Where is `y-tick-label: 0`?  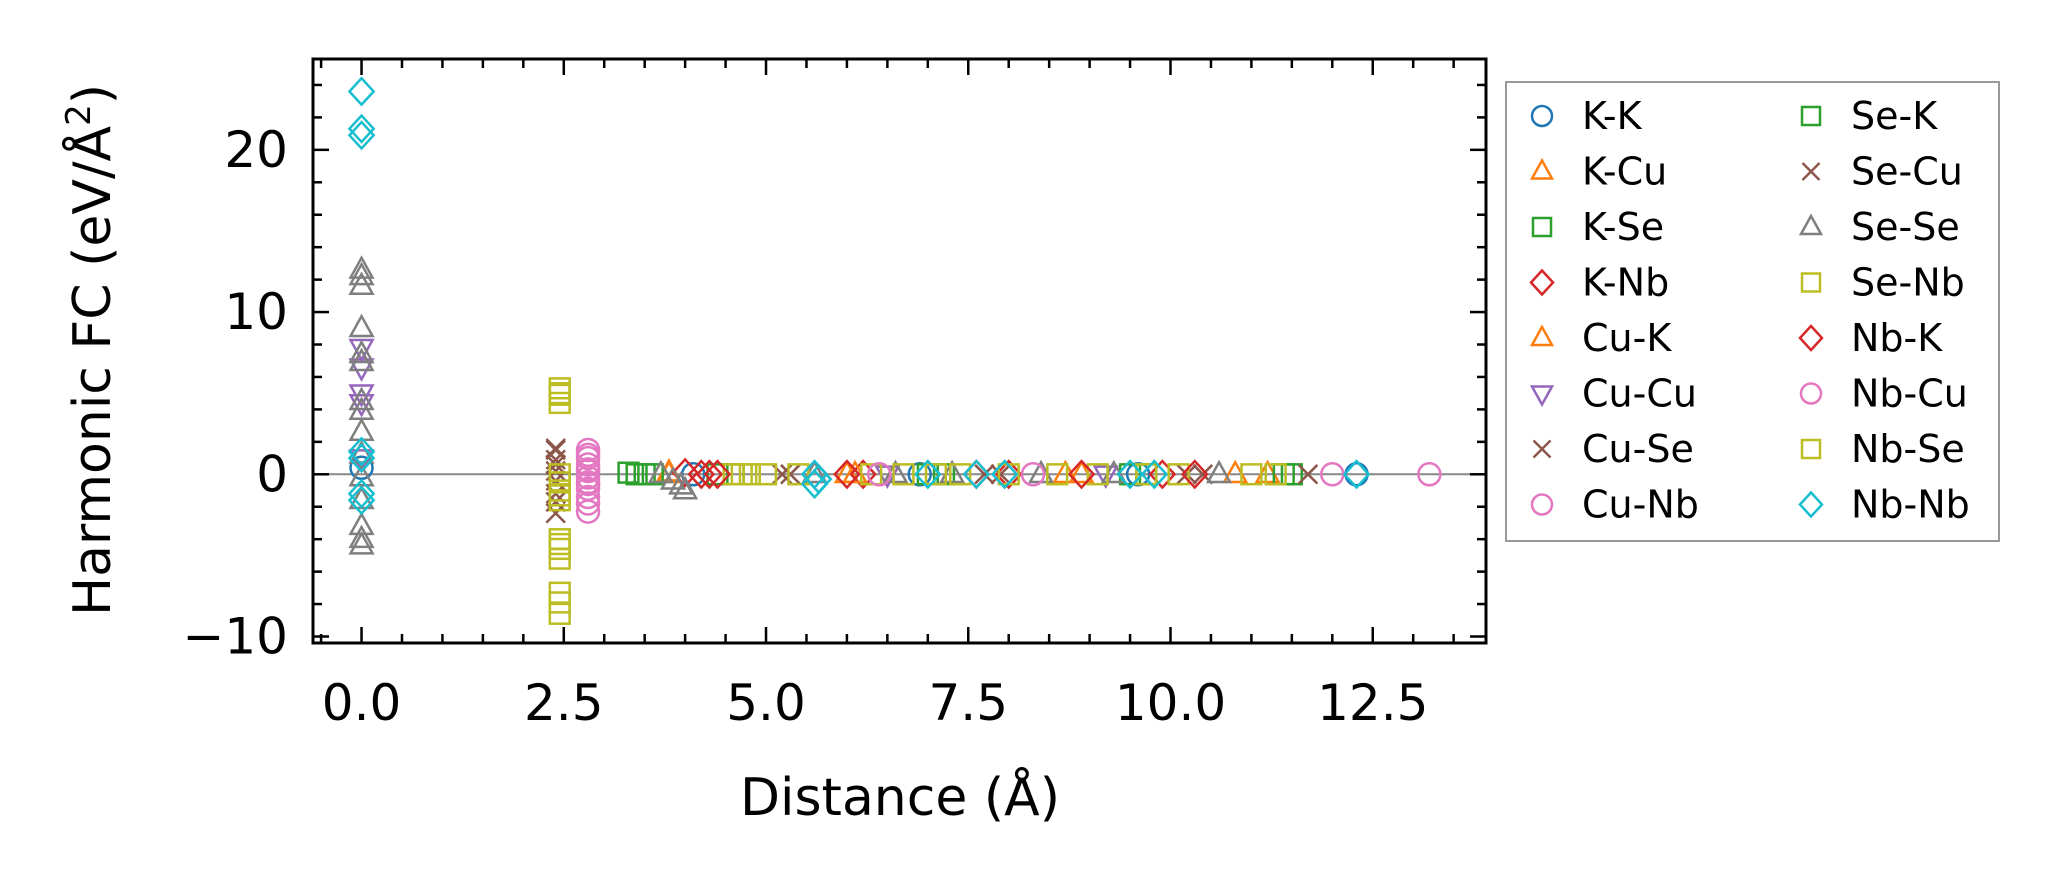 y-tick-label: 0 is located at coordinates (272, 474).